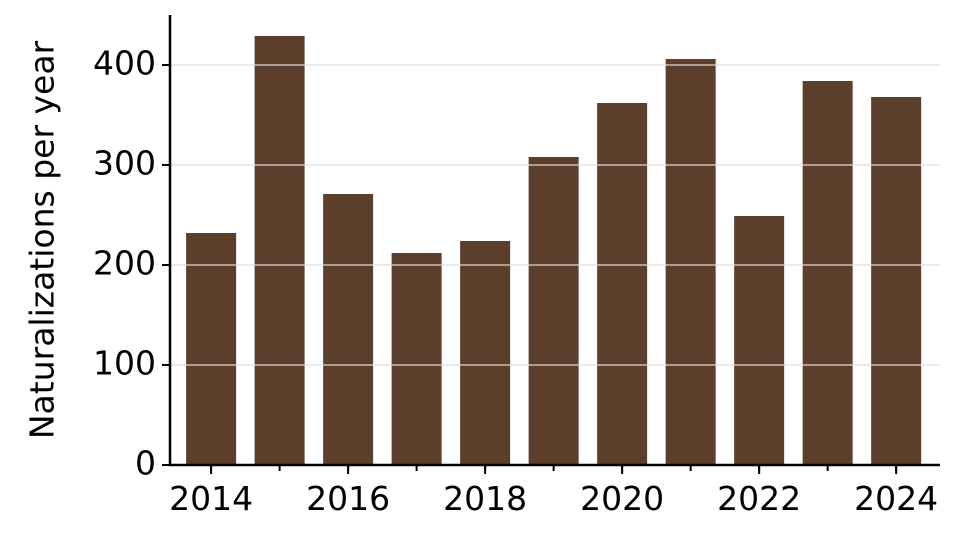  Describe the element at coordinates (622, 498) in the screenshot. I see `x-tick-label: 2020` at that location.